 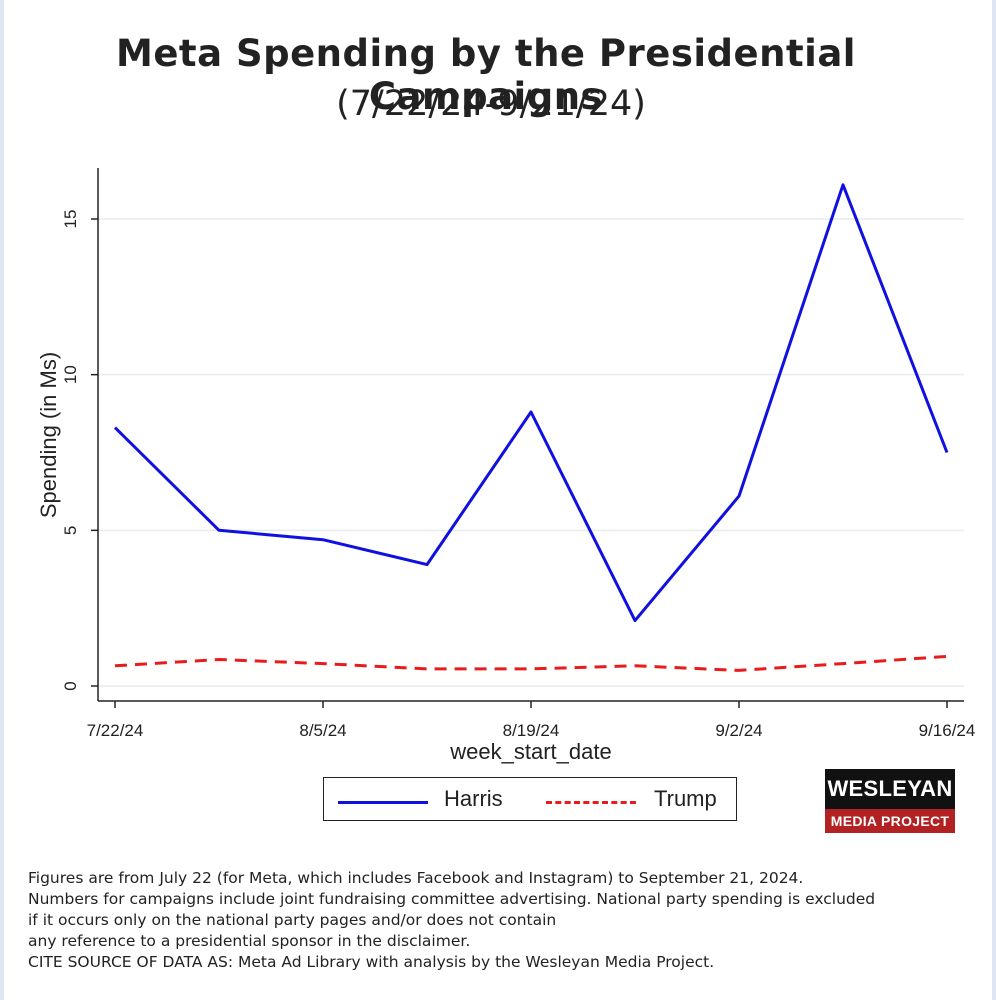 What do you see at coordinates (322, 730) in the screenshot?
I see `x-tick-label: 8/5/24` at bounding box center [322, 730].